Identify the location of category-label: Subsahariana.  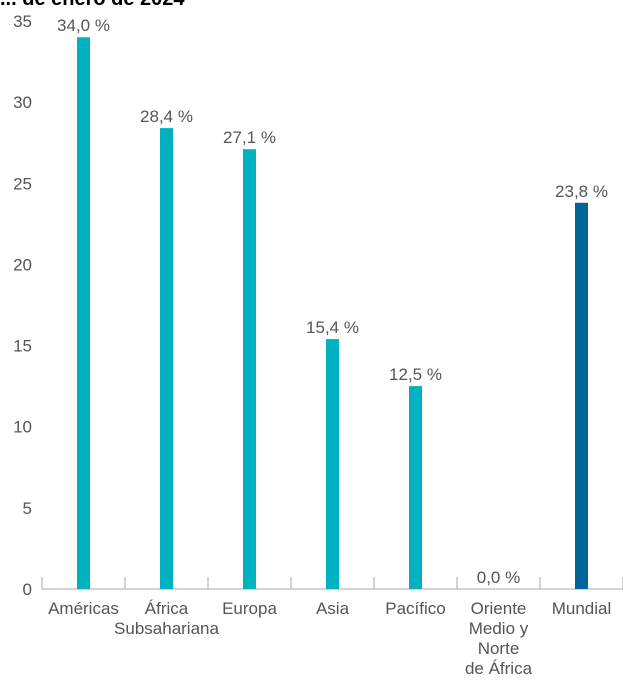
(166, 628).